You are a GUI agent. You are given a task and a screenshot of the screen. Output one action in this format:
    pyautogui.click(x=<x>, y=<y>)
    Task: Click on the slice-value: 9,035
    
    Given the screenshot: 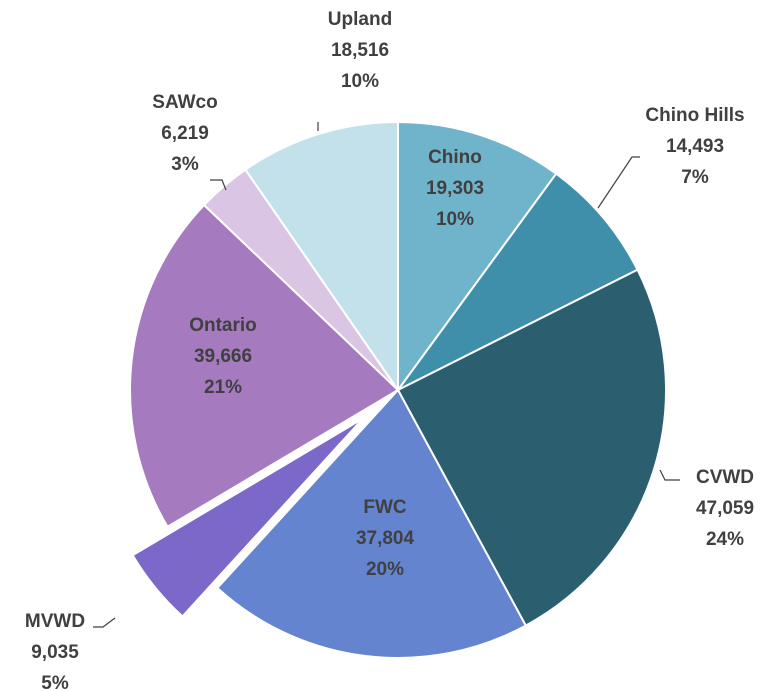 What is the action you would take?
    pyautogui.click(x=55, y=652)
    